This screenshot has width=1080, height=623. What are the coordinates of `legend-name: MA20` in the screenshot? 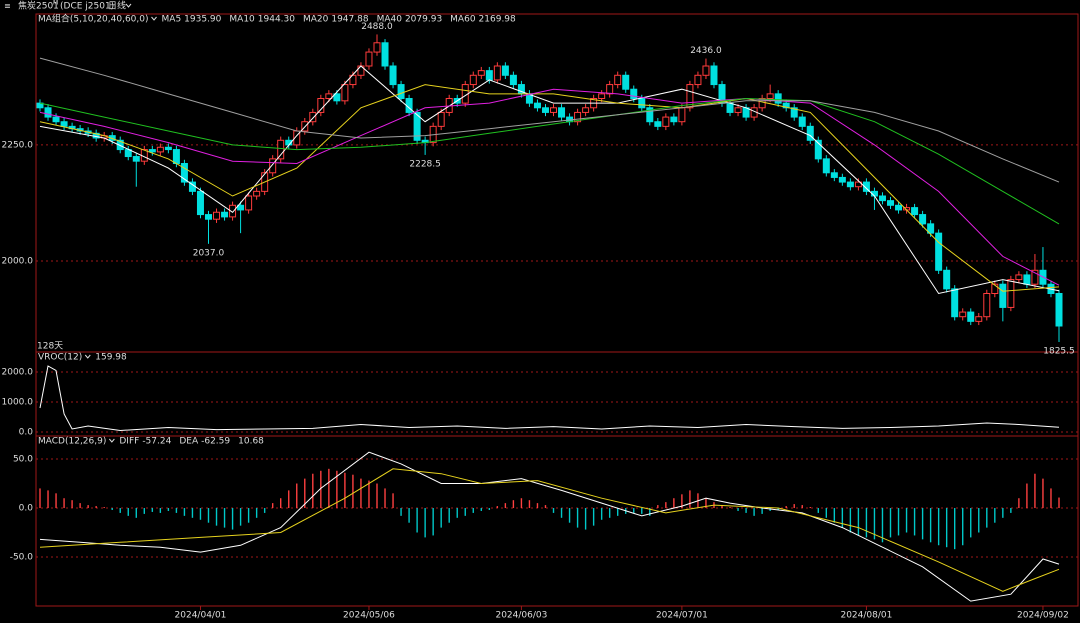 It's located at (316, 20).